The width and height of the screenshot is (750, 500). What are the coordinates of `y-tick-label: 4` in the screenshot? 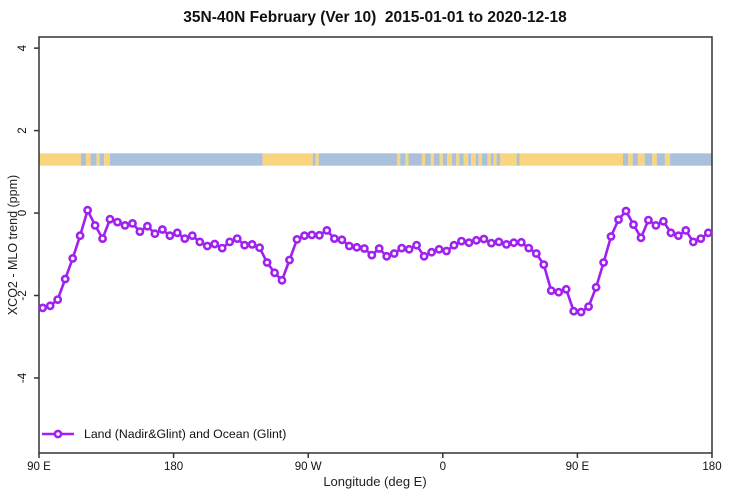 It's located at (23, 47).